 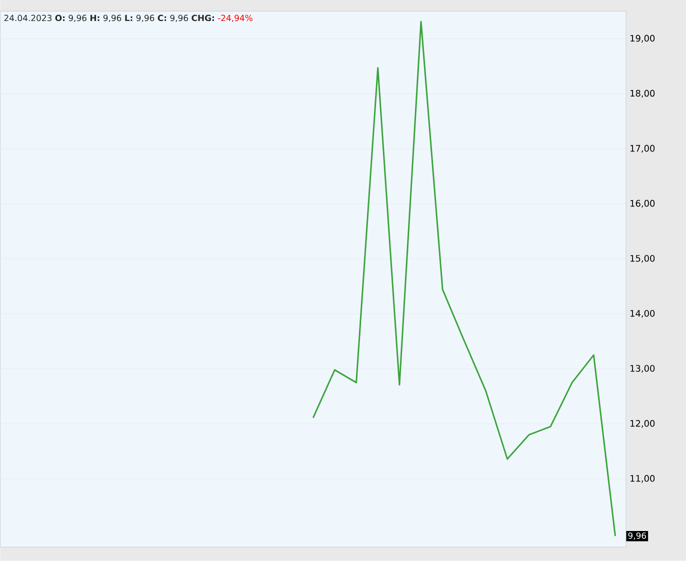 I want to click on annotation: -24,94%, so click(x=235, y=18).